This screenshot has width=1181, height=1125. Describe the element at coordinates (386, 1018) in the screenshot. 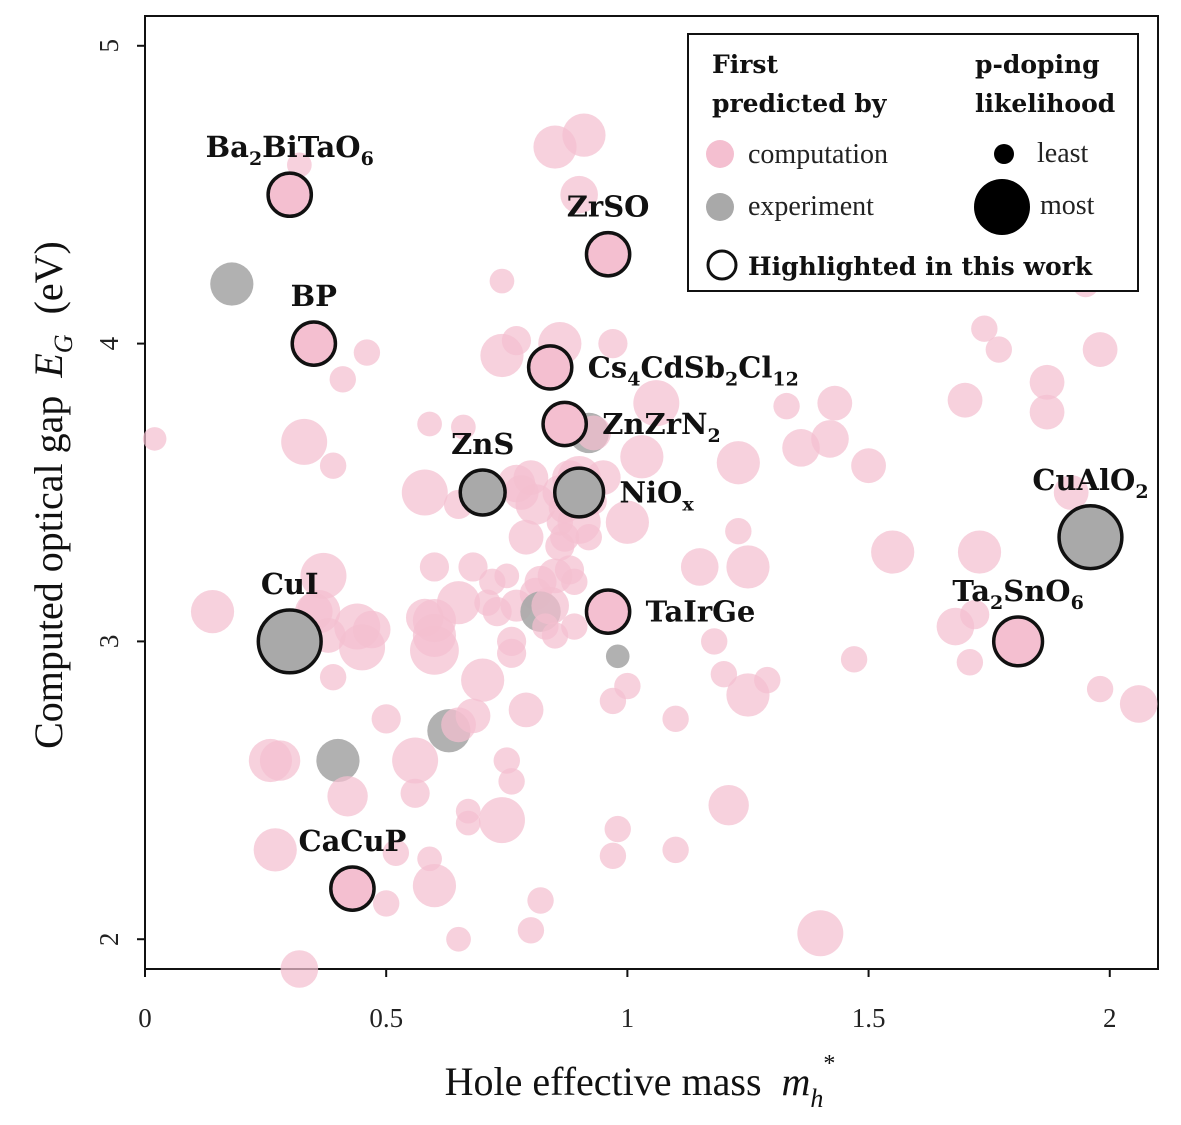

I see `x-tick-label: 0.5` at that location.